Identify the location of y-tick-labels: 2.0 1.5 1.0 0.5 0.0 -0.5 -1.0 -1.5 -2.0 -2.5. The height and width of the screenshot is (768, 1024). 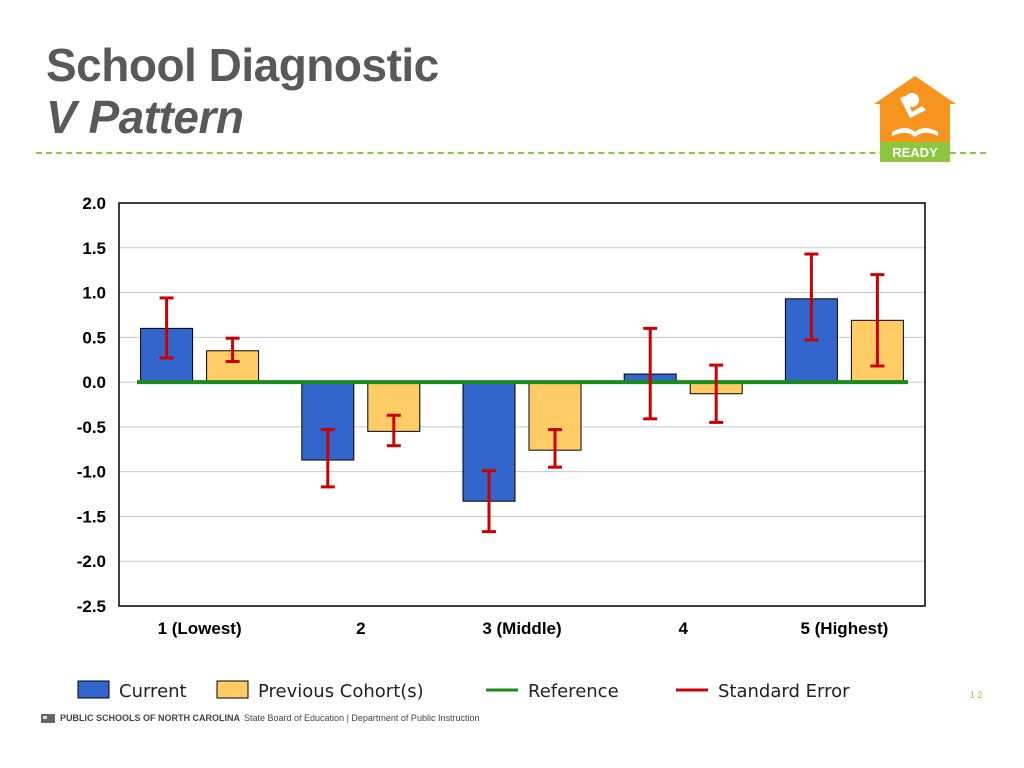
(91, 405).